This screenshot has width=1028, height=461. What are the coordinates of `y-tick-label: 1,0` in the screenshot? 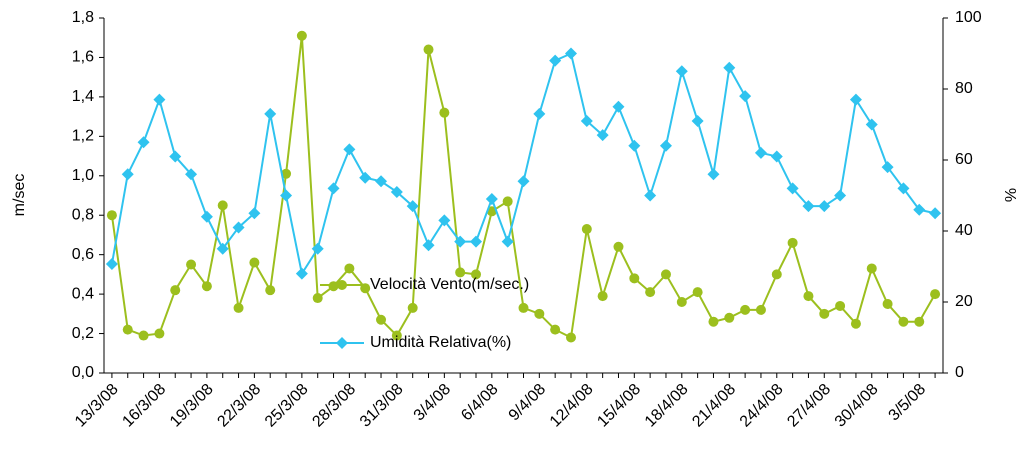 It's located at (83, 175).